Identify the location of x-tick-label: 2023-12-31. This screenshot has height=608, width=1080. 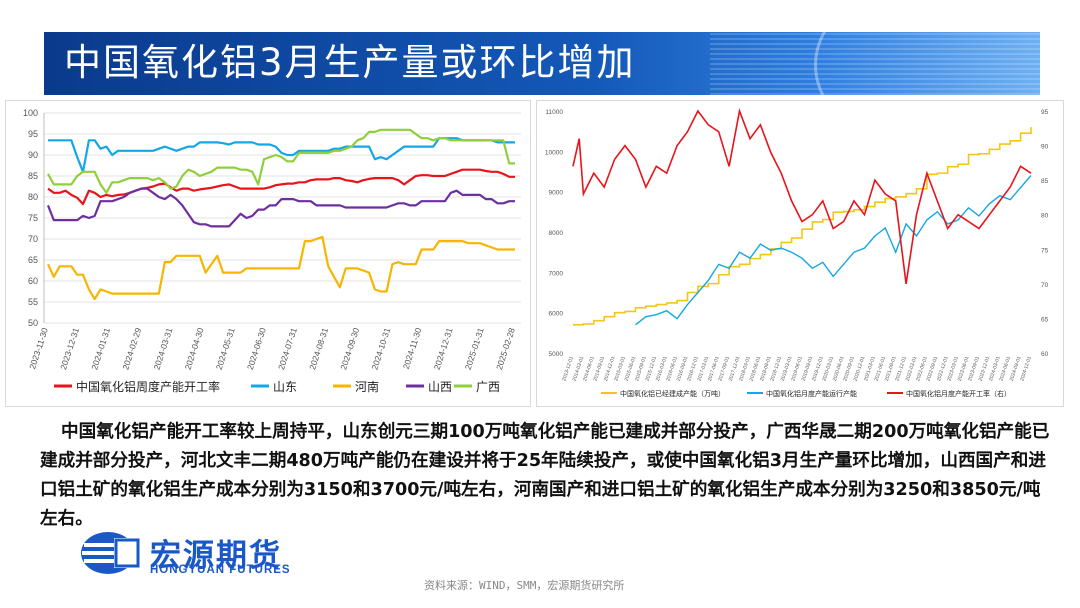
(69, 348).